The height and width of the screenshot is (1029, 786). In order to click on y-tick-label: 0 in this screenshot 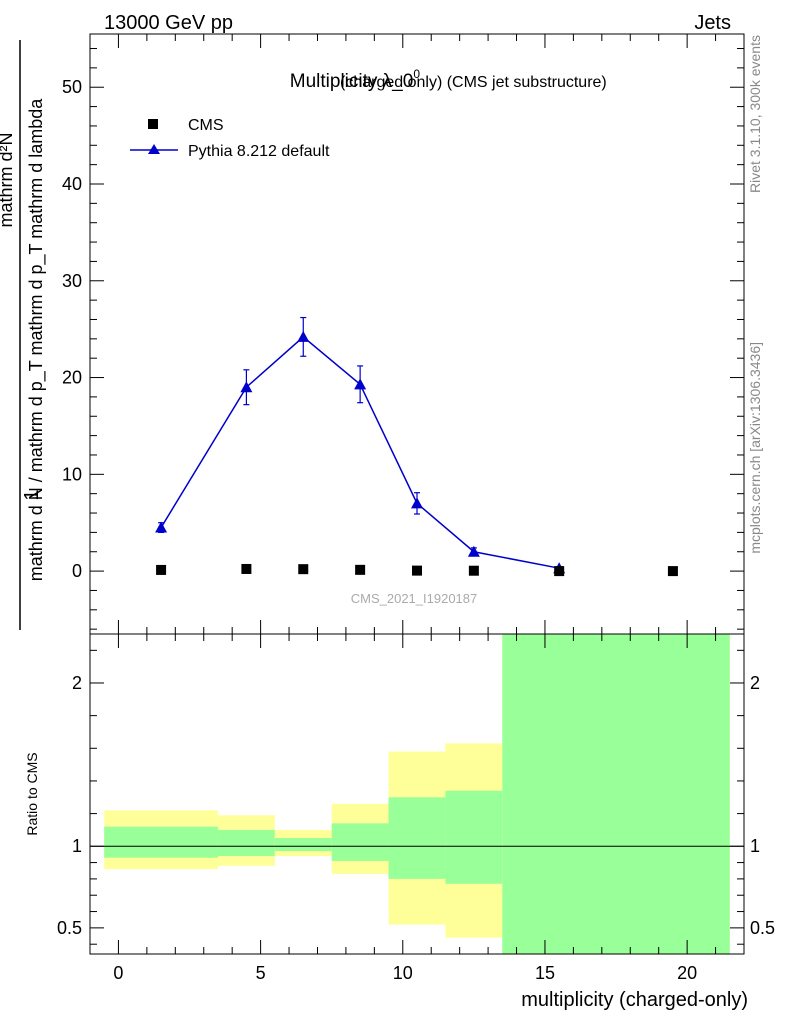, I will do `click(77, 571)`.